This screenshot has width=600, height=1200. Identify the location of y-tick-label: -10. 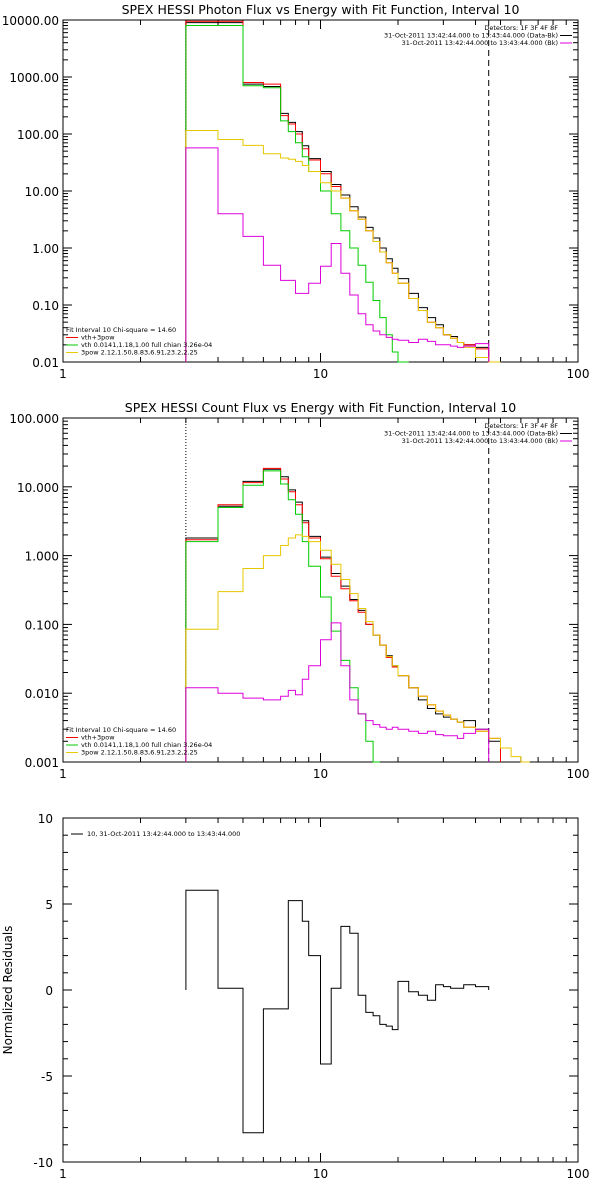
(43, 1163).